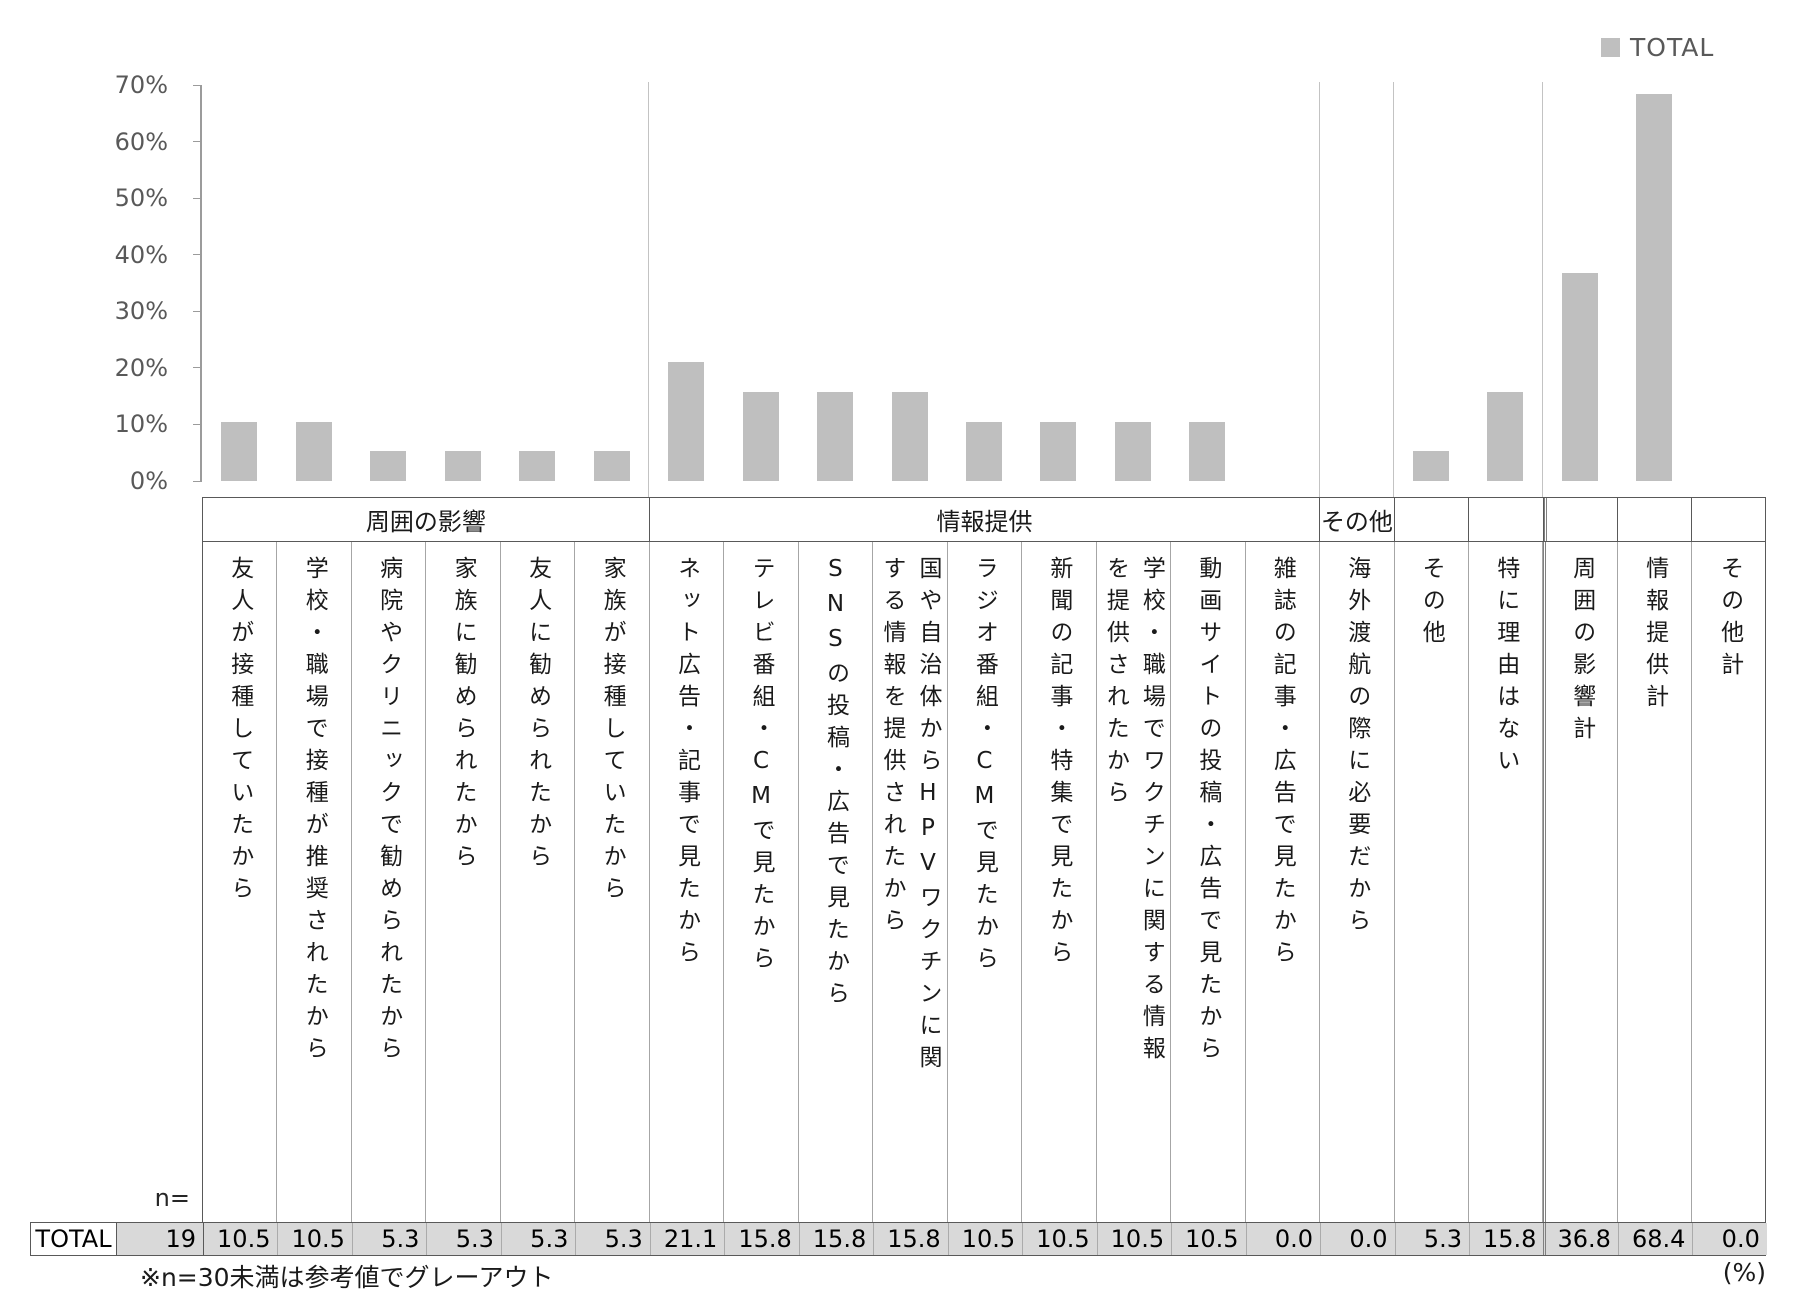  What do you see at coordinates (141, 424) in the screenshot?
I see `y-tick-label: 10%` at bounding box center [141, 424].